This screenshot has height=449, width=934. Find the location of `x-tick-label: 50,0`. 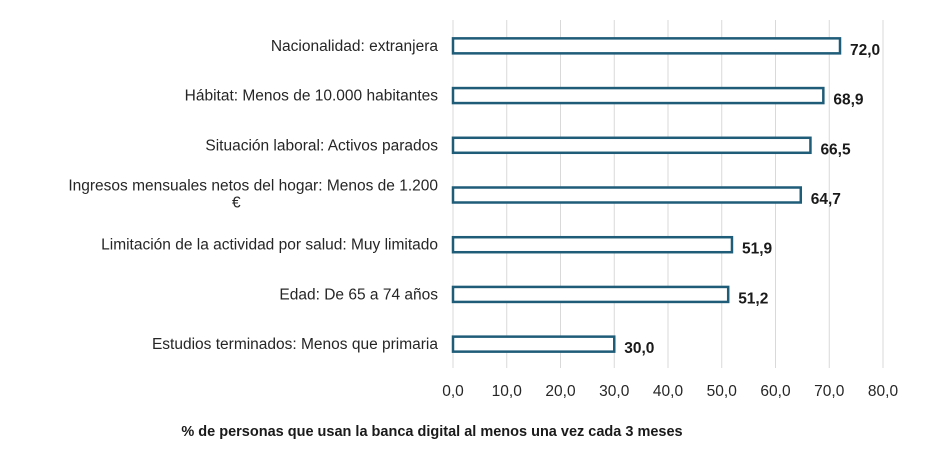

x-tick-label: 50,0 is located at coordinates (722, 391).